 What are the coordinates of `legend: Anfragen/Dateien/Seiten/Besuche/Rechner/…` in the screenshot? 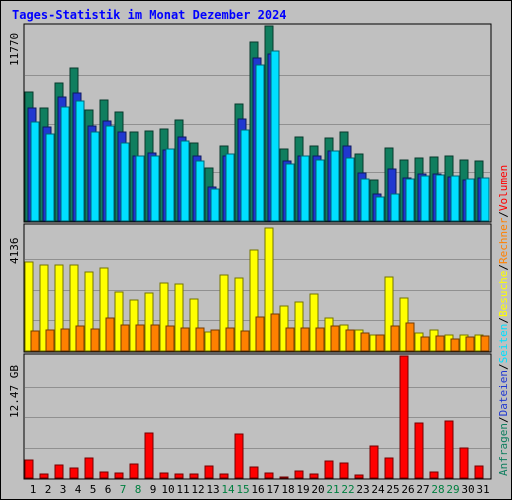 It's located at (503, 320).